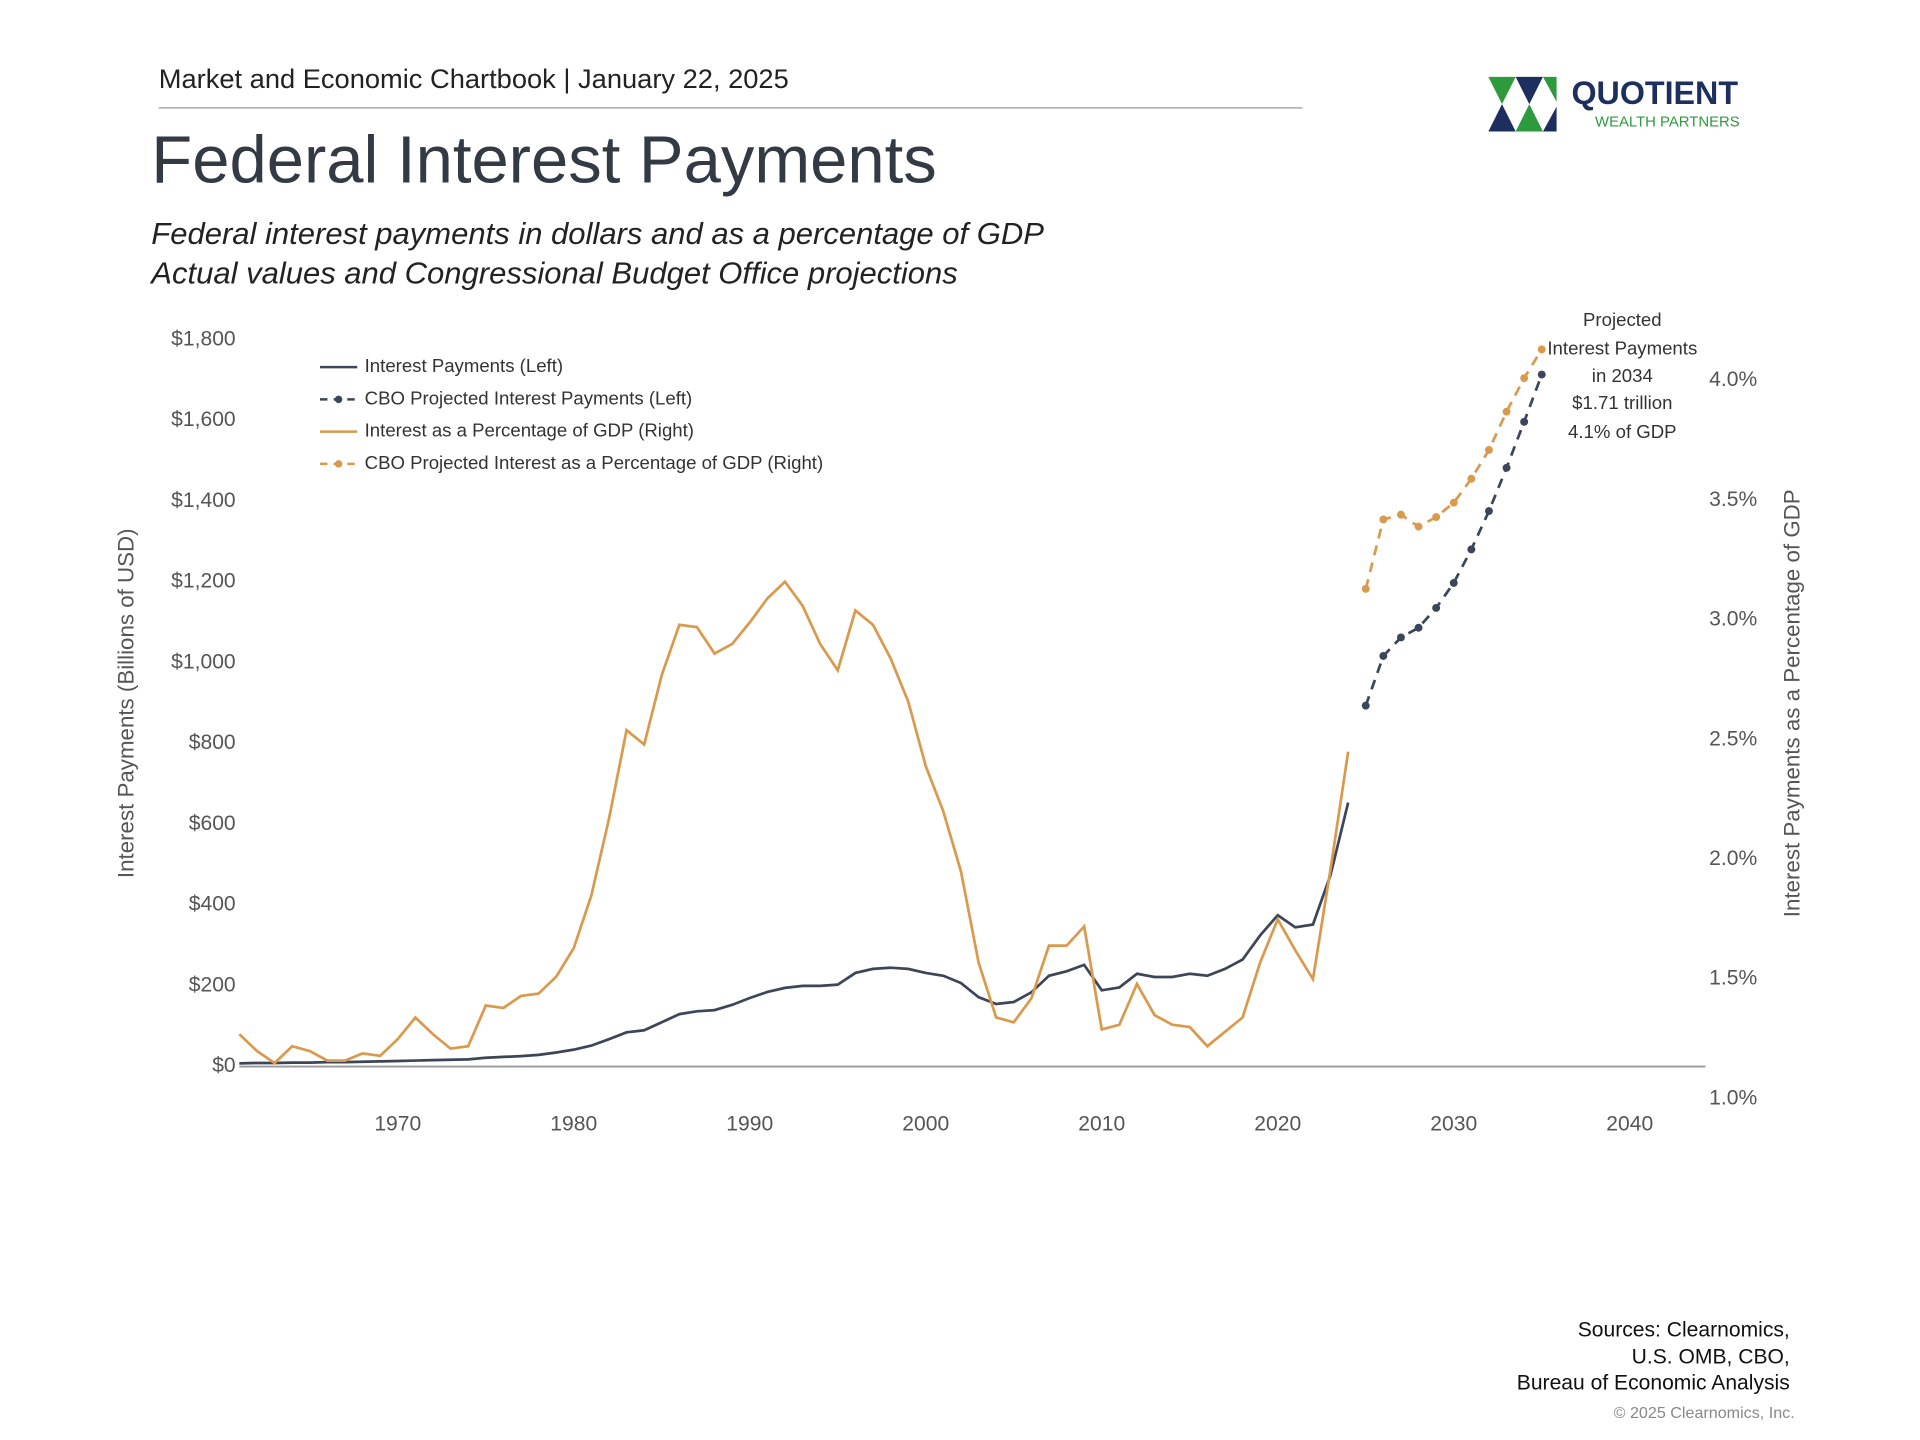  What do you see at coordinates (1711, 1357) in the screenshot?
I see `sources: U.S. OMB, CBO,` at bounding box center [1711, 1357].